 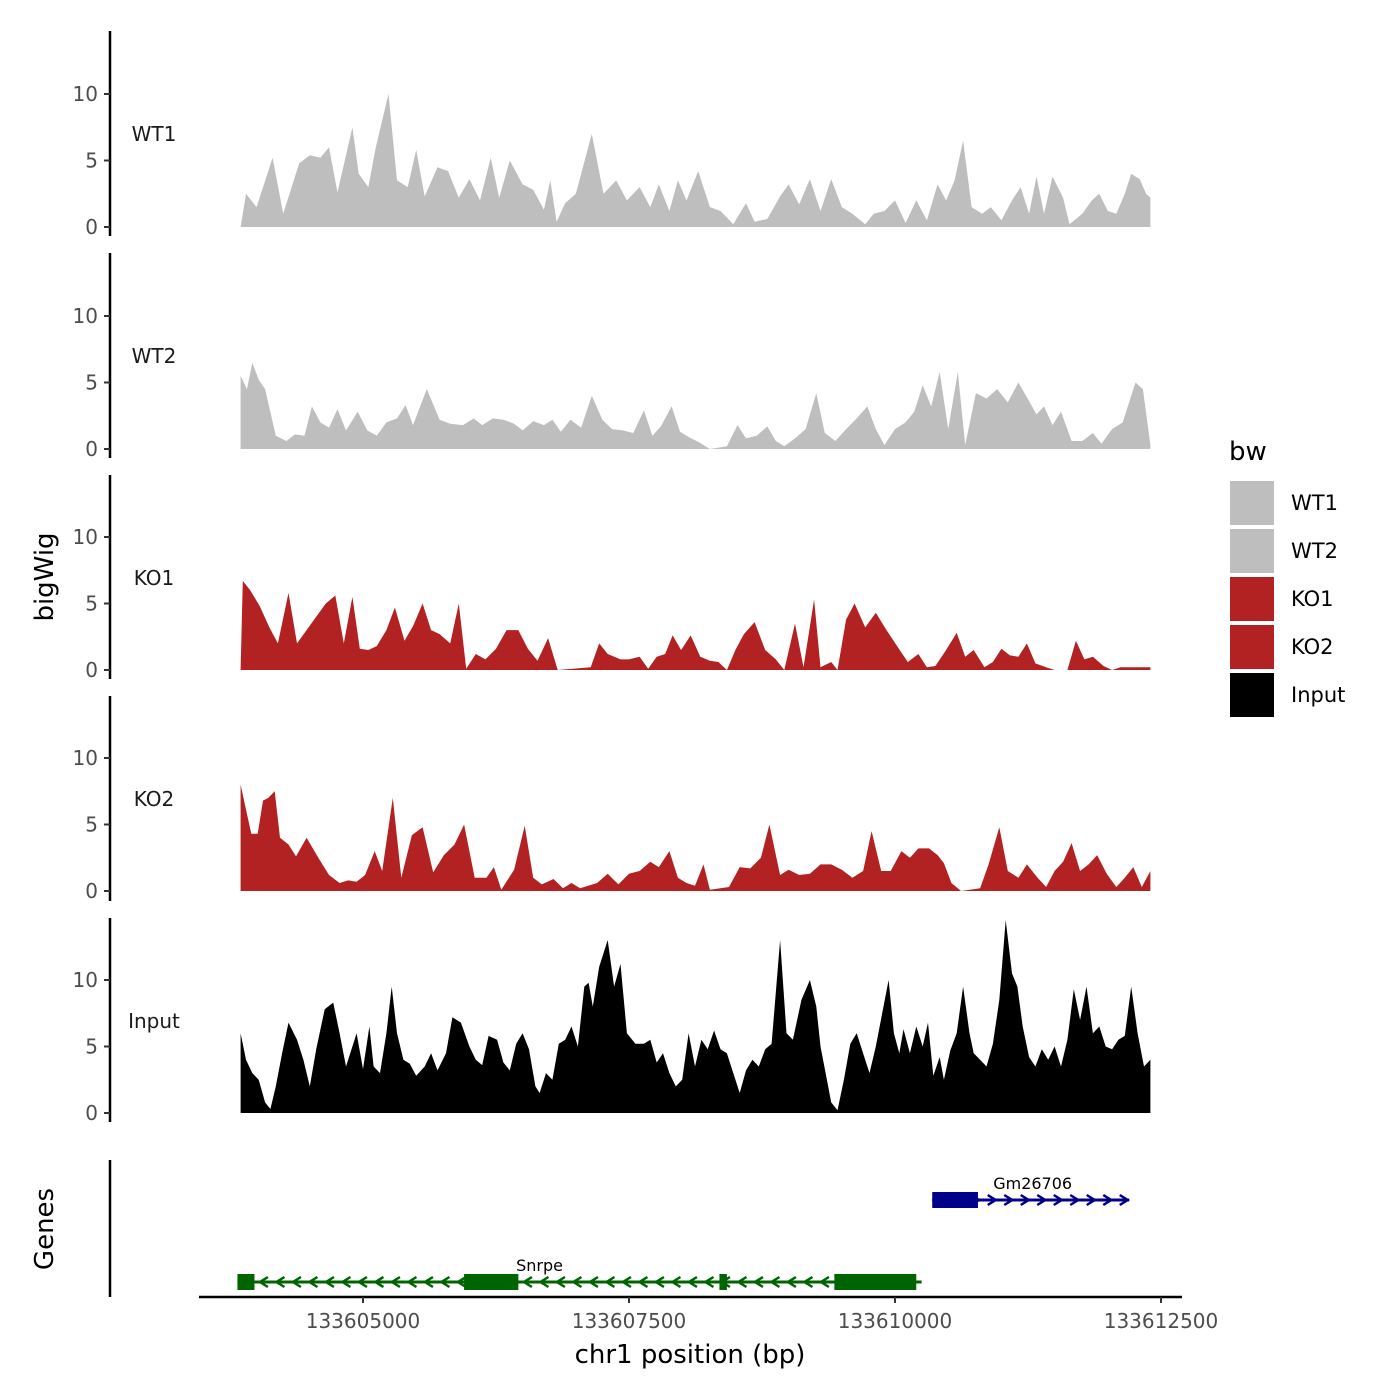 I want to click on track-KO1: 0 5 10 KO1, so click(x=612, y=578).